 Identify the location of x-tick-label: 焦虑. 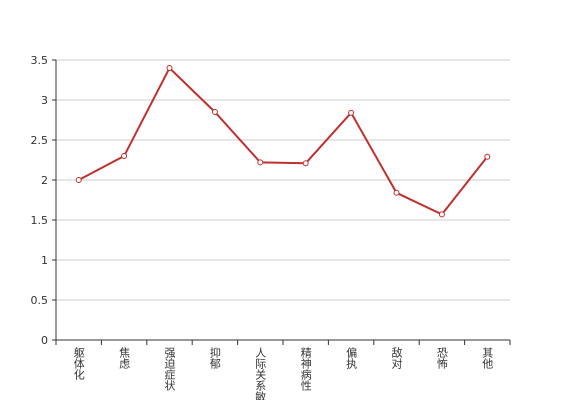
(124, 358).